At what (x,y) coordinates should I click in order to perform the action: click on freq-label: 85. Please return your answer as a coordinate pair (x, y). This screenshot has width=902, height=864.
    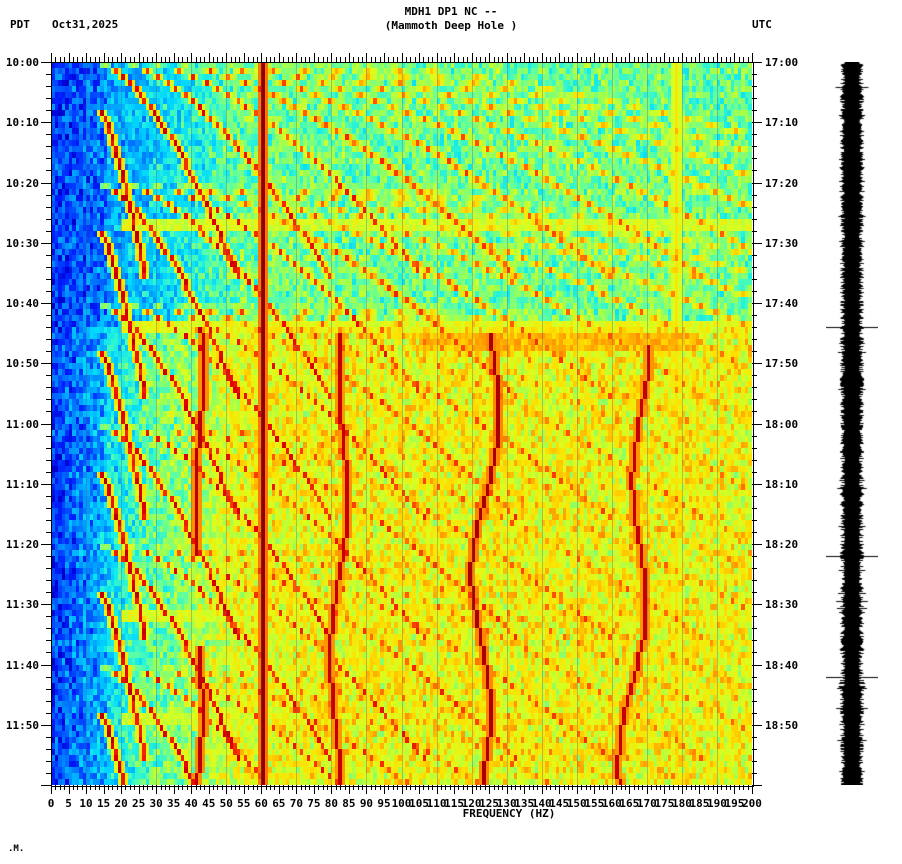
    Looking at the image, I should click on (349, 803).